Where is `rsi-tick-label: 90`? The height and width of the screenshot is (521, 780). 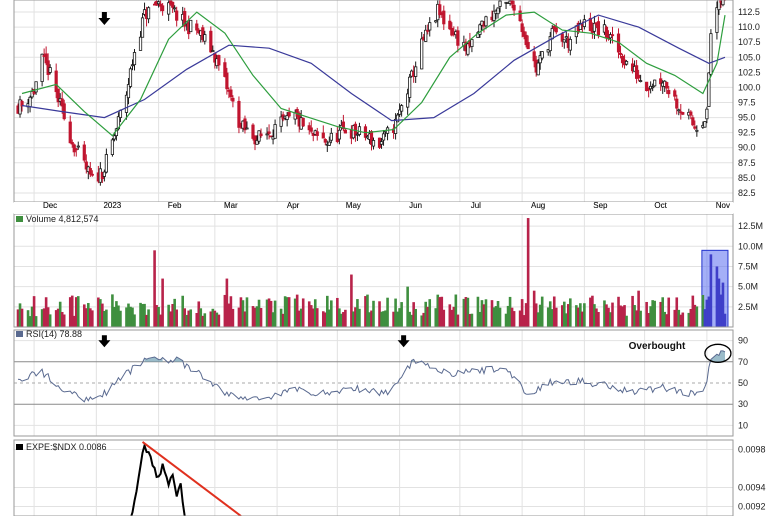
rsi-tick-label: 90 is located at coordinates (743, 341).